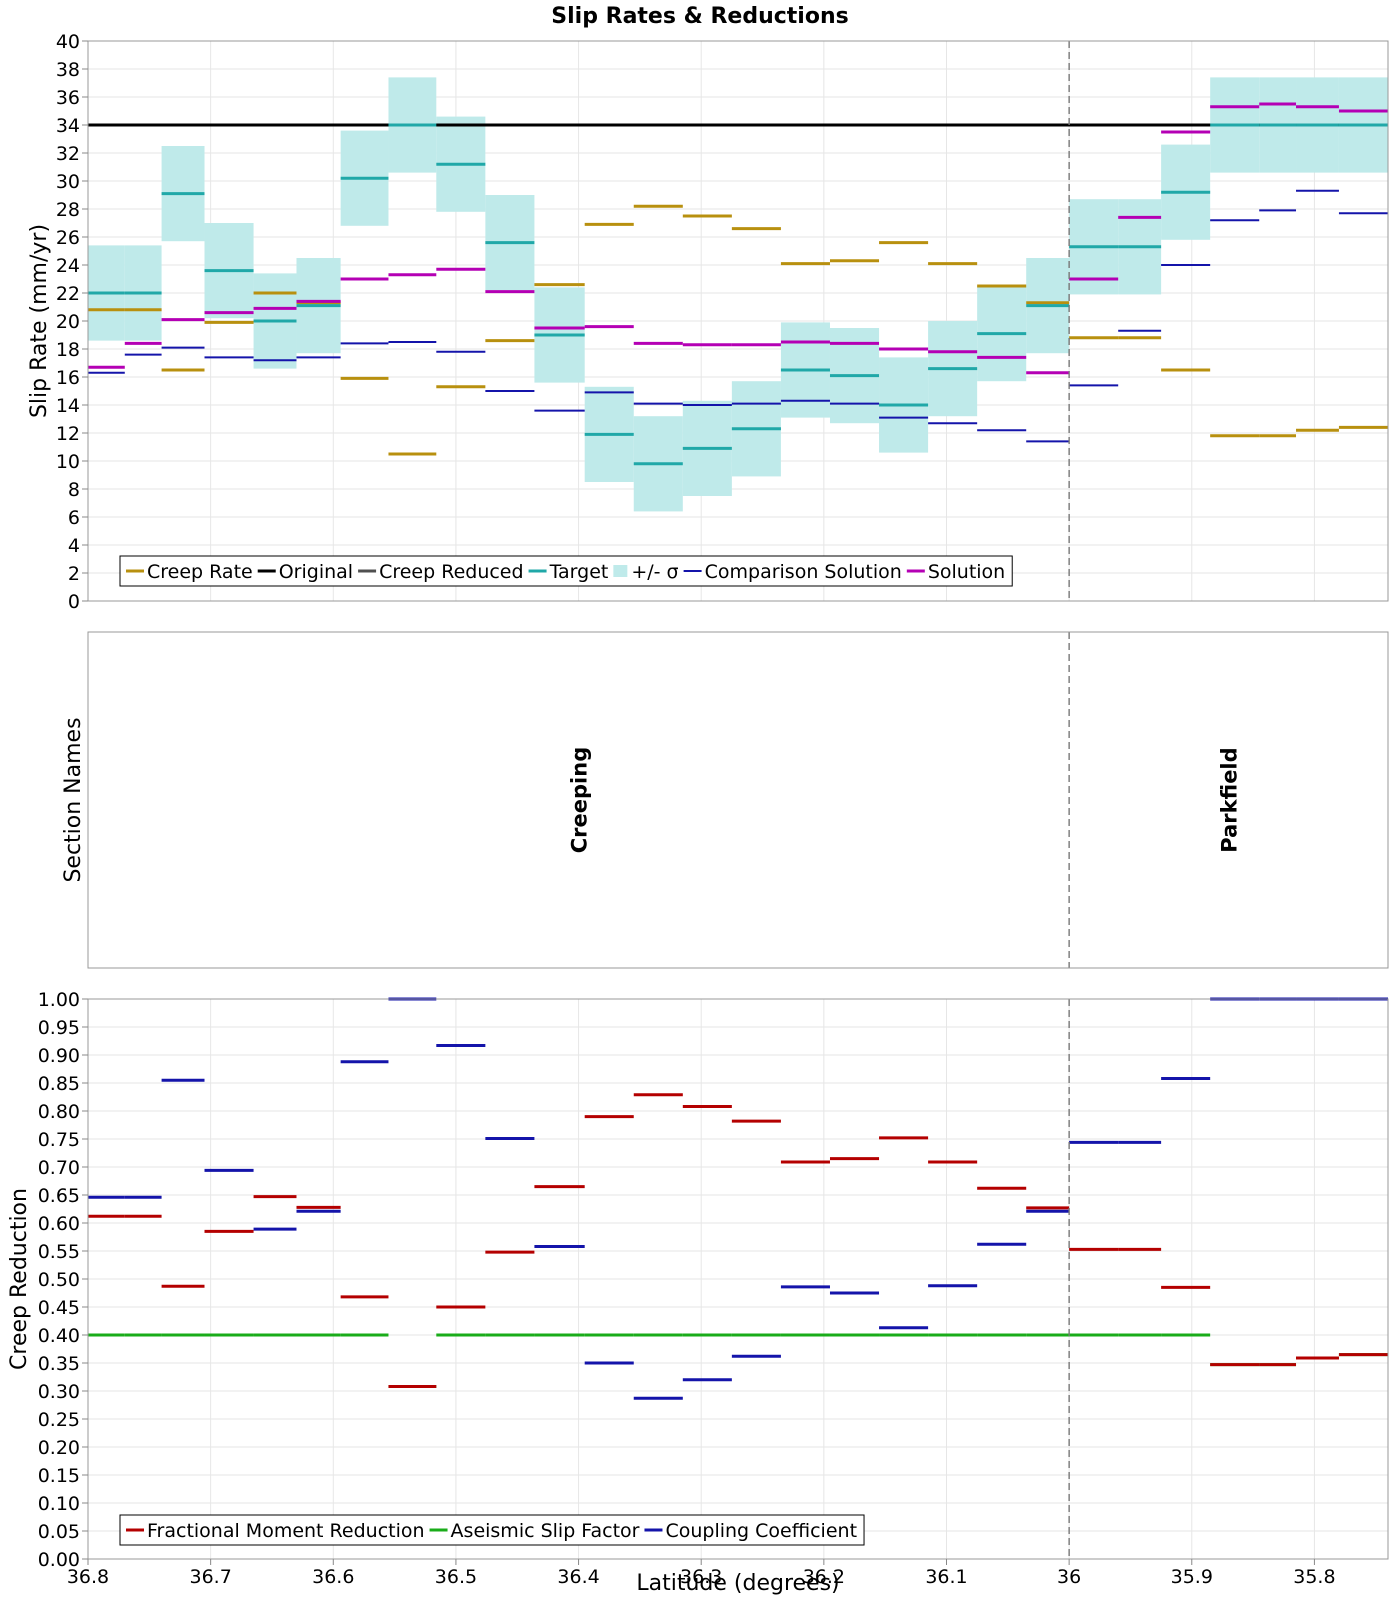 Image resolution: width=1400 pixels, height=1600 pixels. What do you see at coordinates (68, 434) in the screenshot?
I see `slip-rate-y-tick-label: 12` at bounding box center [68, 434].